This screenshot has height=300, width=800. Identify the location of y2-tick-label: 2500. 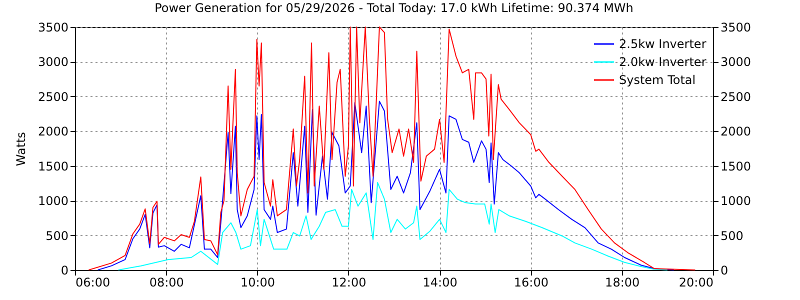
(736, 97).